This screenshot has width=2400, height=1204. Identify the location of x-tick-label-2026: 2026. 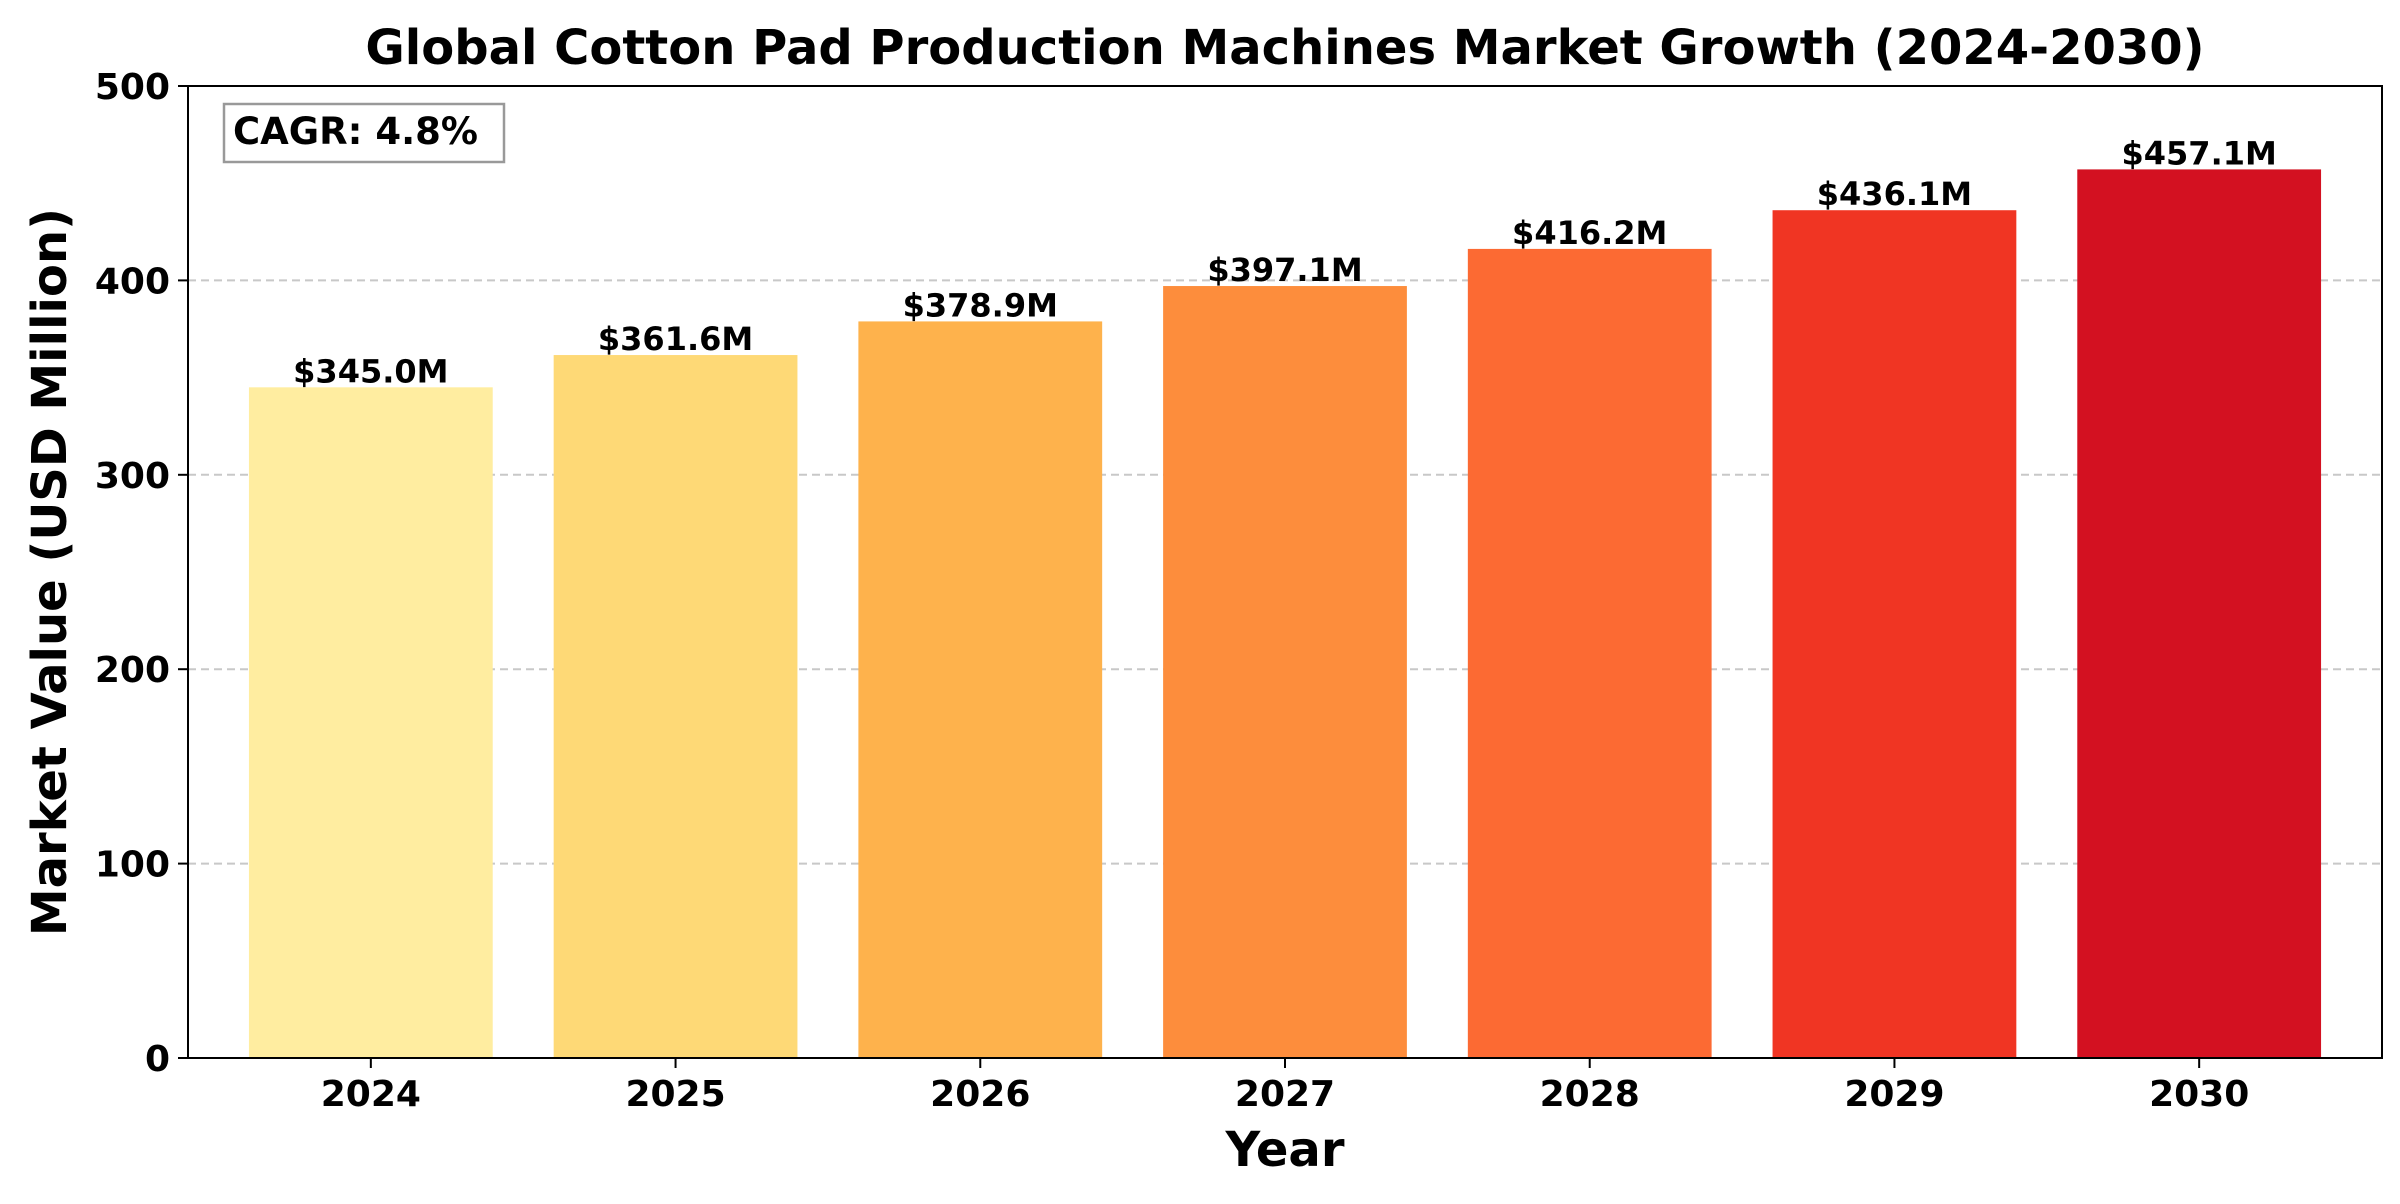
(980, 1094).